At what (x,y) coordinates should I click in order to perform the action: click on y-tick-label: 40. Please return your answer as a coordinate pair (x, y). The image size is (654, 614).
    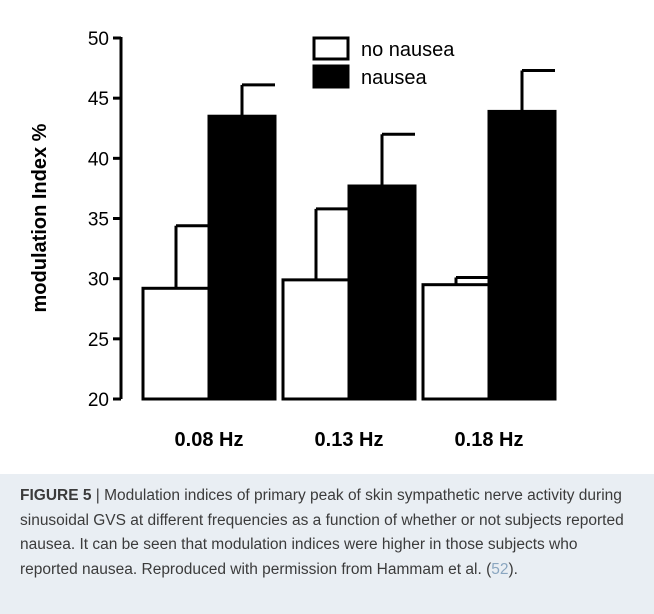
    Looking at the image, I should click on (98, 159).